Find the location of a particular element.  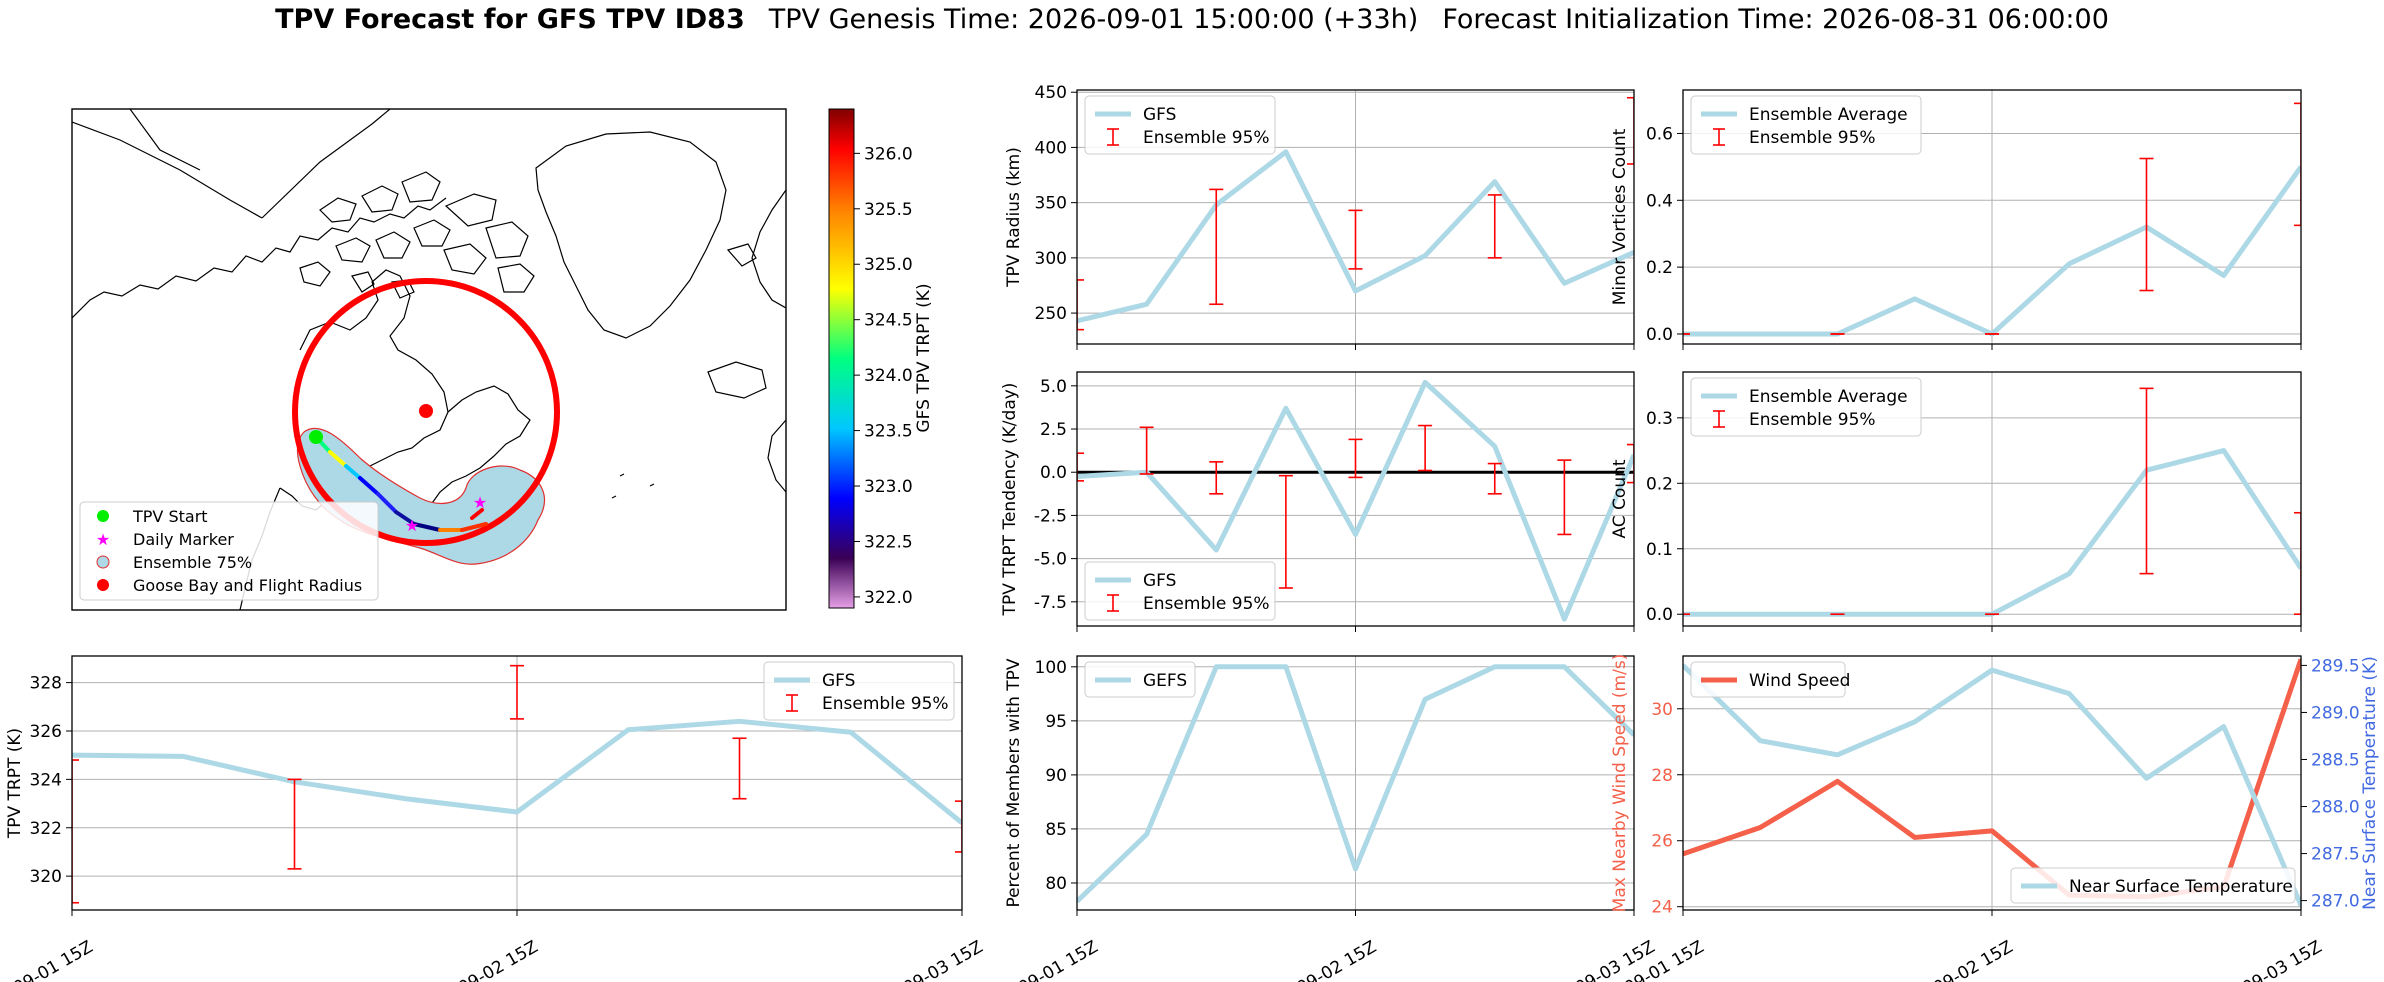

y-tick-label: 26 is located at coordinates (1662, 842).